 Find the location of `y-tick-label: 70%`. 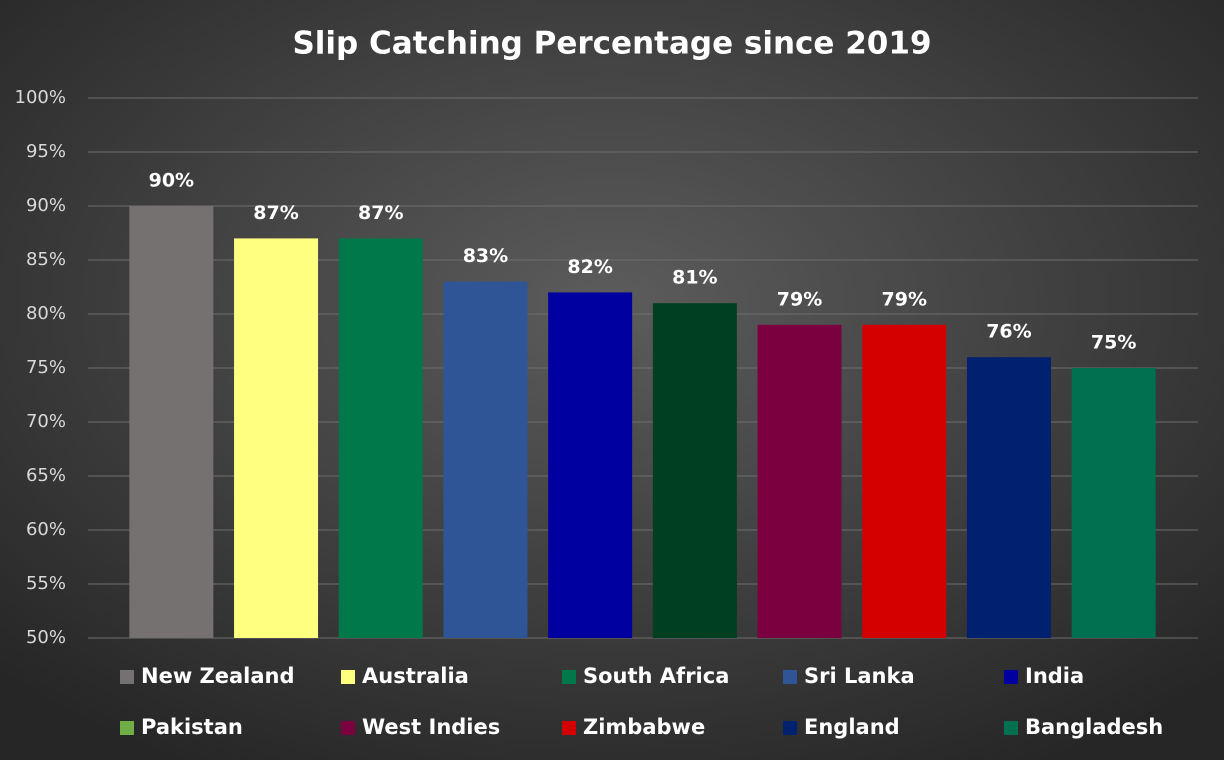

y-tick-label: 70% is located at coordinates (46, 421).